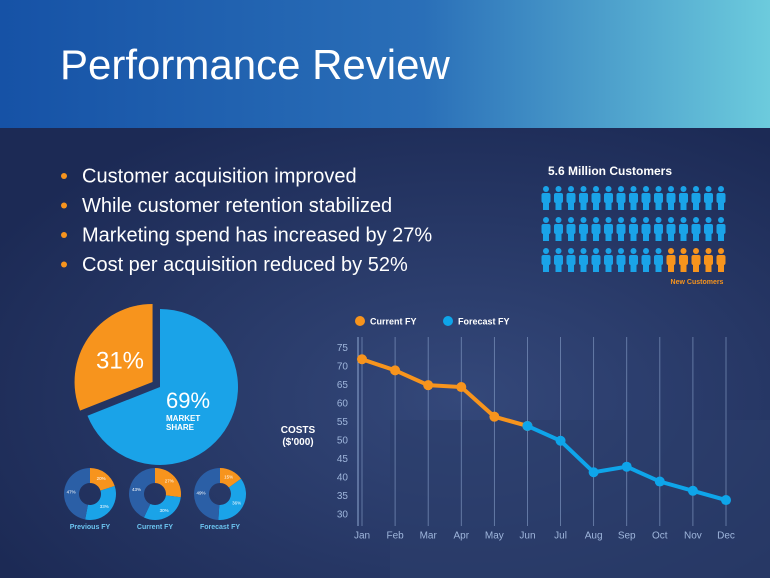 The height and width of the screenshot is (578, 770). I want to click on background-shape, so click(580, 499).